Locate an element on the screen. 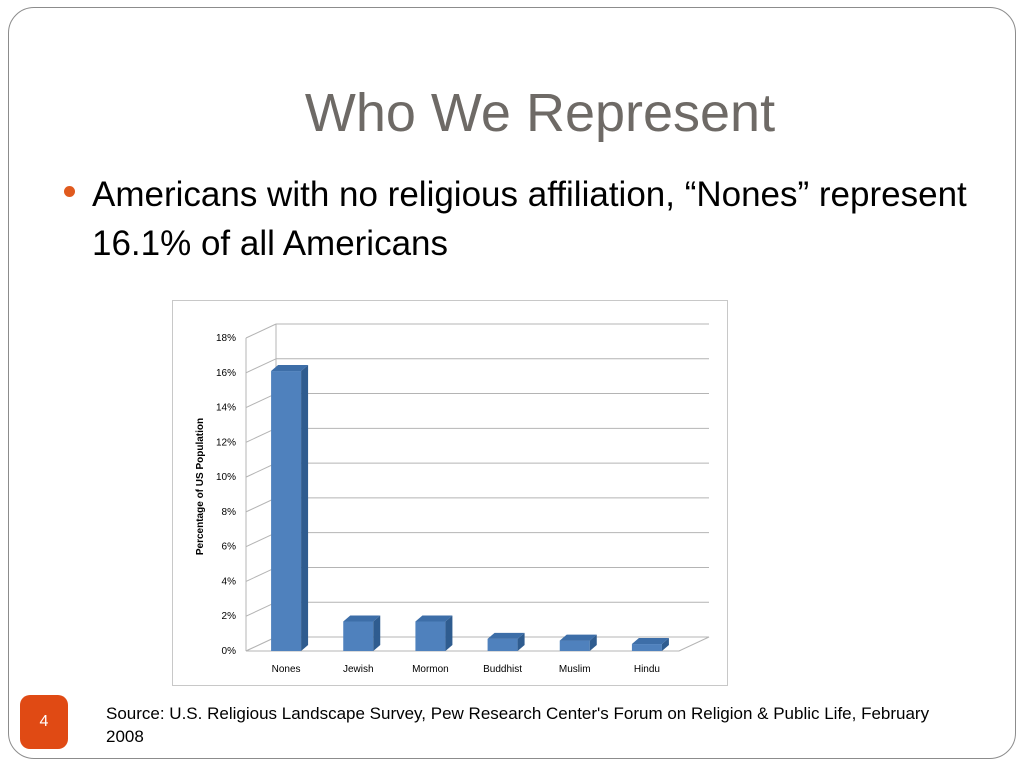 This screenshot has height=768, width=1024. page-number-badge: 4 is located at coordinates (44, 722).